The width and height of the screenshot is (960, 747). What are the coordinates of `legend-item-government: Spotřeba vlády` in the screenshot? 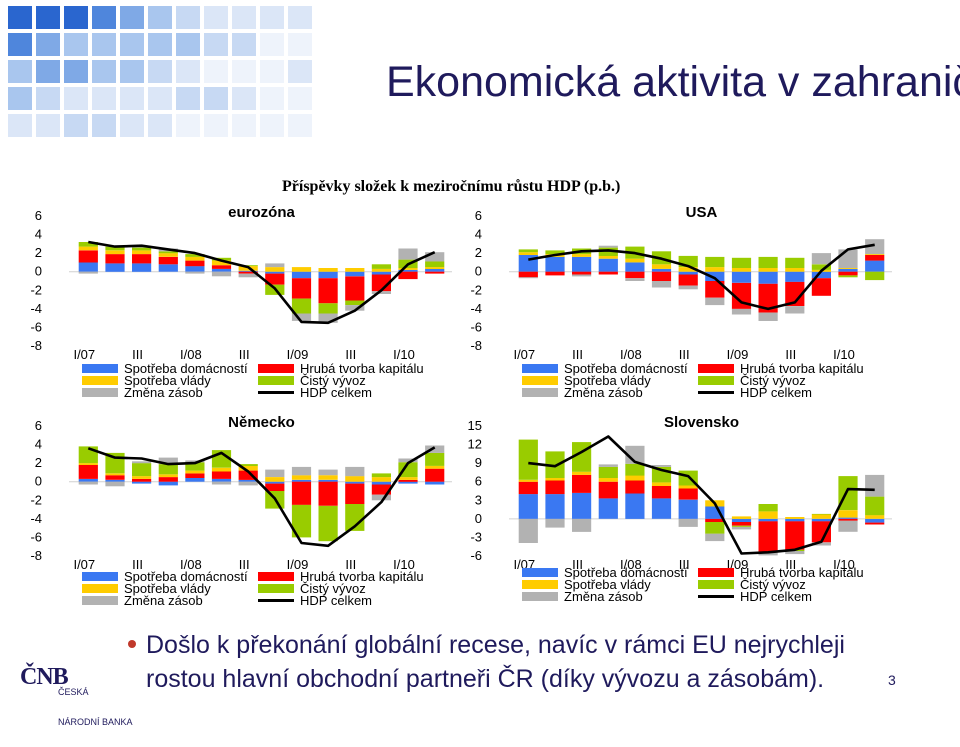 It's located at (146, 588).